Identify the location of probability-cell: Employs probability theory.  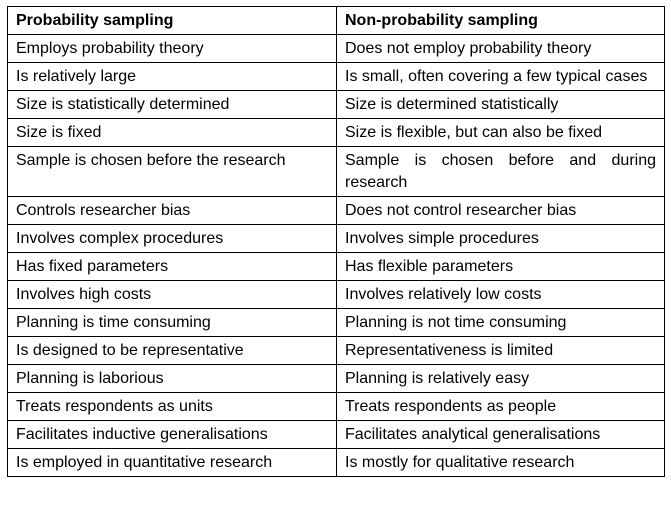
(172, 48).